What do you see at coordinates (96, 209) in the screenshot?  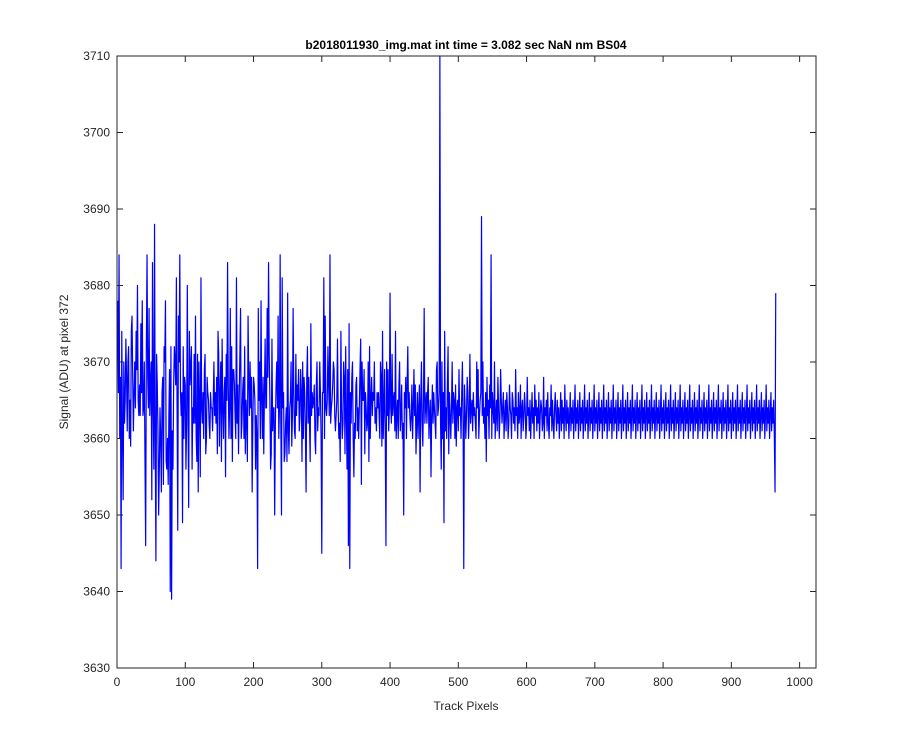 I see `y-tick-label: 3690` at bounding box center [96, 209].